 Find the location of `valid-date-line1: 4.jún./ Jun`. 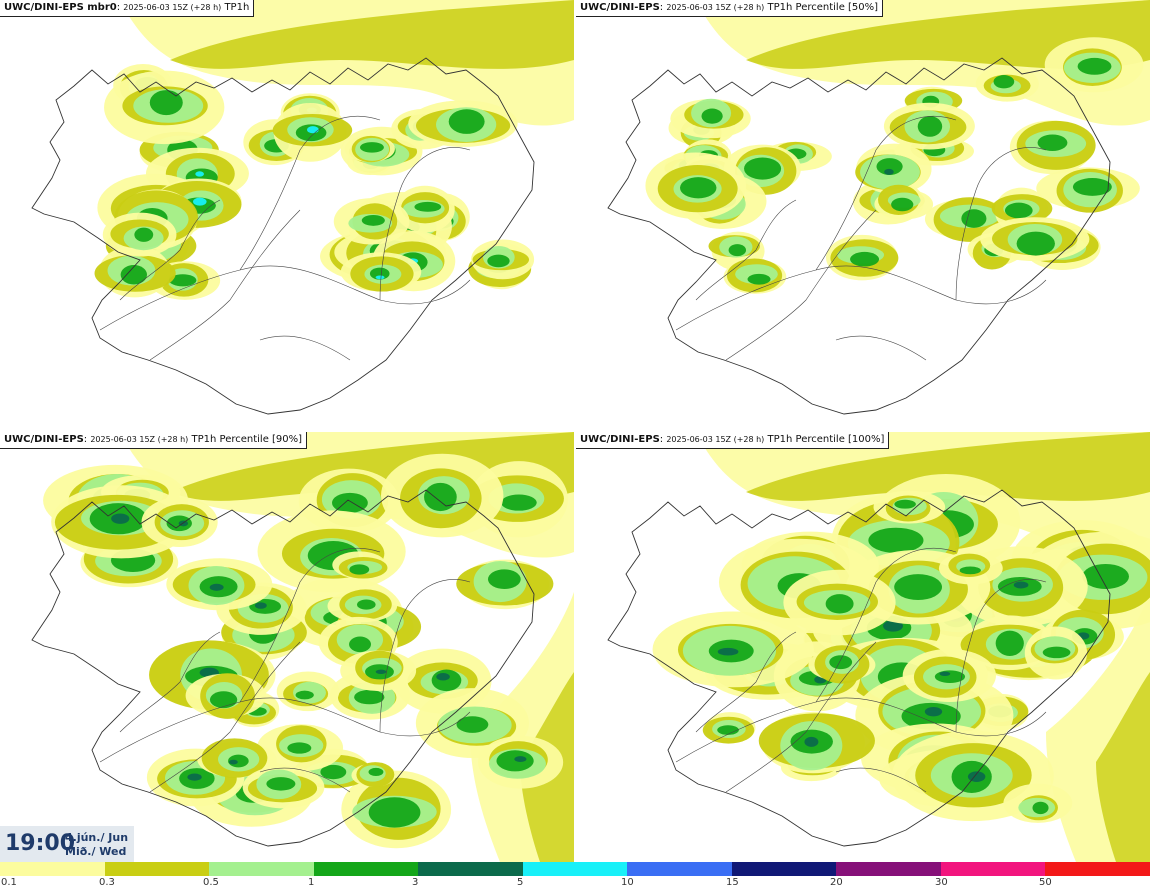

valid-date-line1: 4.jún./ Jun is located at coordinates (97, 837).